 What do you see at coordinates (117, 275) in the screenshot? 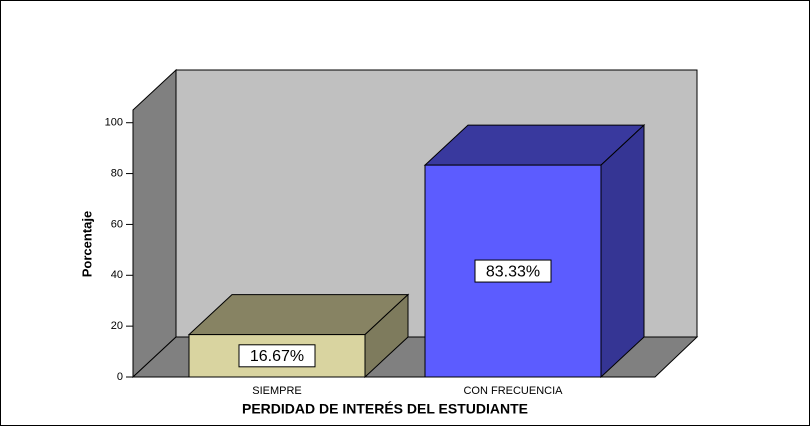
I see `y-tick-label: 40` at bounding box center [117, 275].